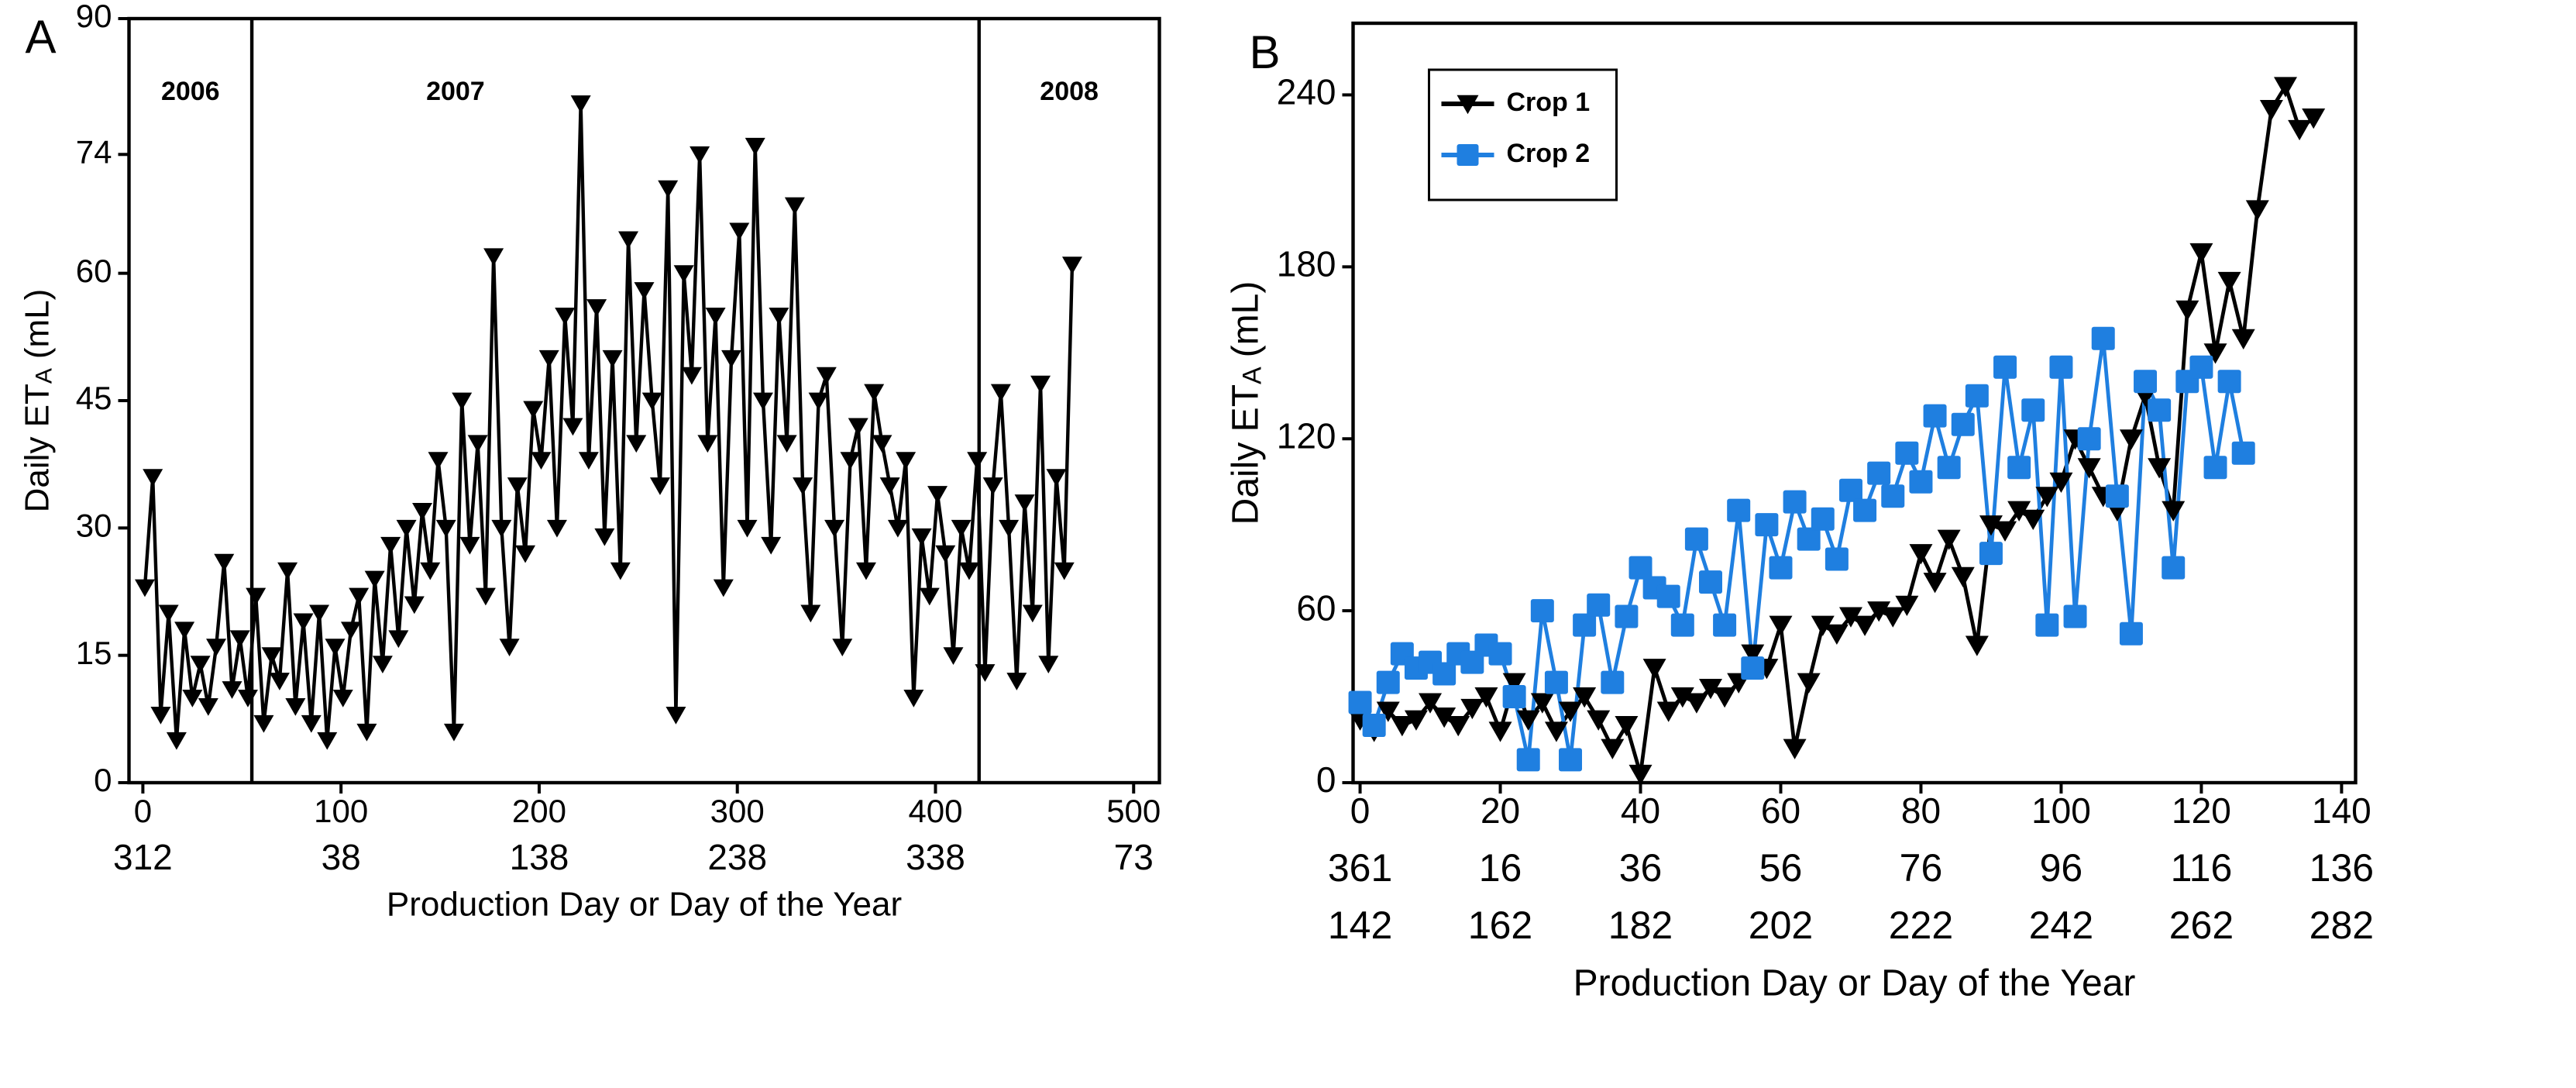 Image resolution: width=2576 pixels, height=1088 pixels. I want to click on x-tick-label: 40, so click(1640, 811).